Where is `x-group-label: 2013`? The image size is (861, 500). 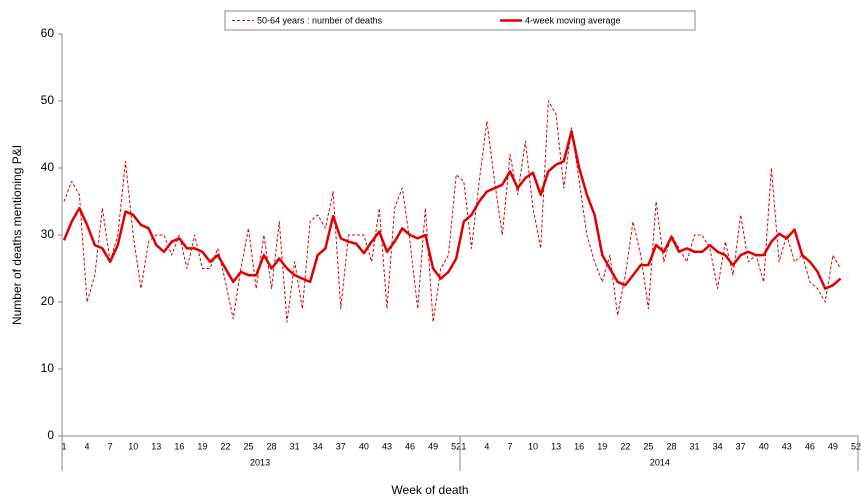
x-group-label: 2013 is located at coordinates (260, 462).